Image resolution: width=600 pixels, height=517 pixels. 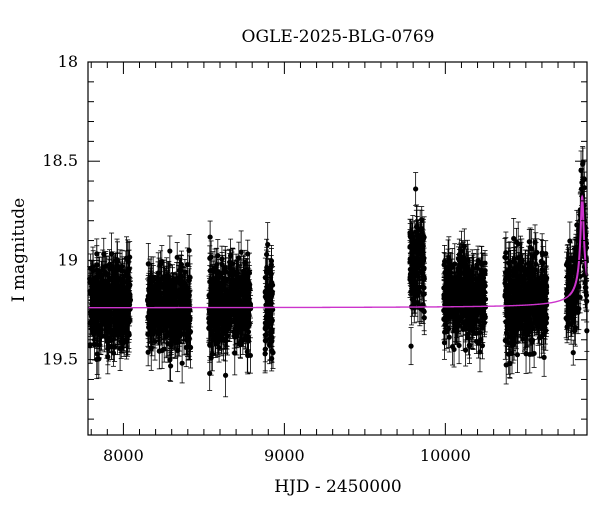 I want to click on chart-title: OGLE-2025-BLG-0769, so click(x=338, y=37).